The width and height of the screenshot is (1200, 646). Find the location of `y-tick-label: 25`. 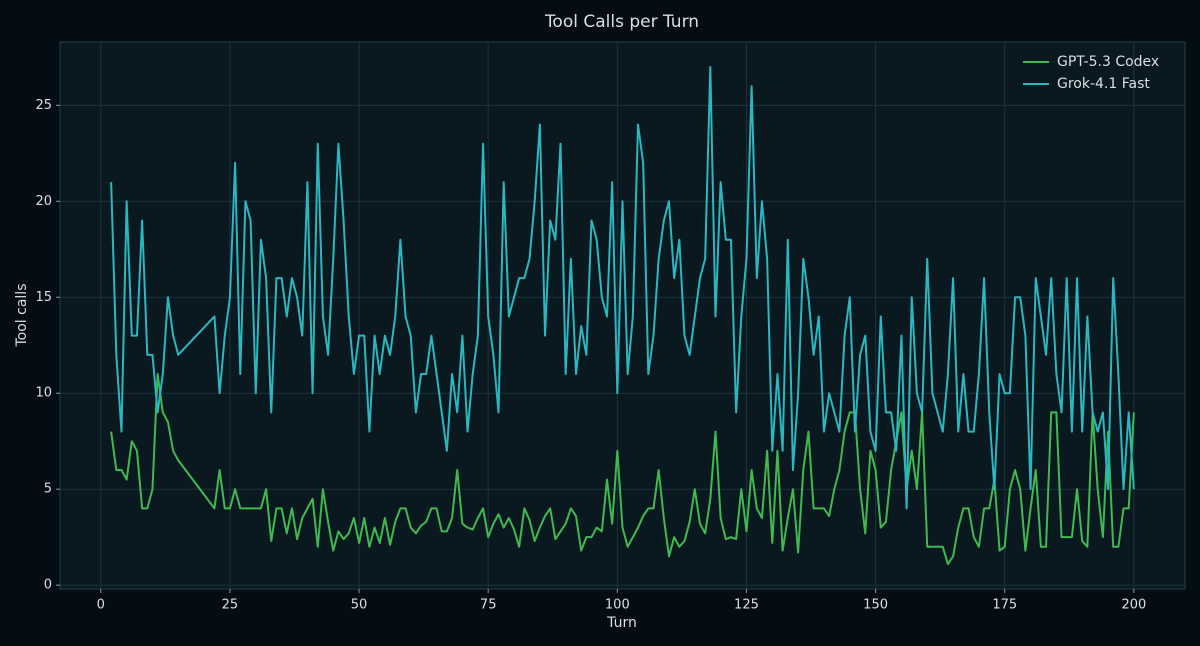

y-tick-label: 25 is located at coordinates (43, 105).